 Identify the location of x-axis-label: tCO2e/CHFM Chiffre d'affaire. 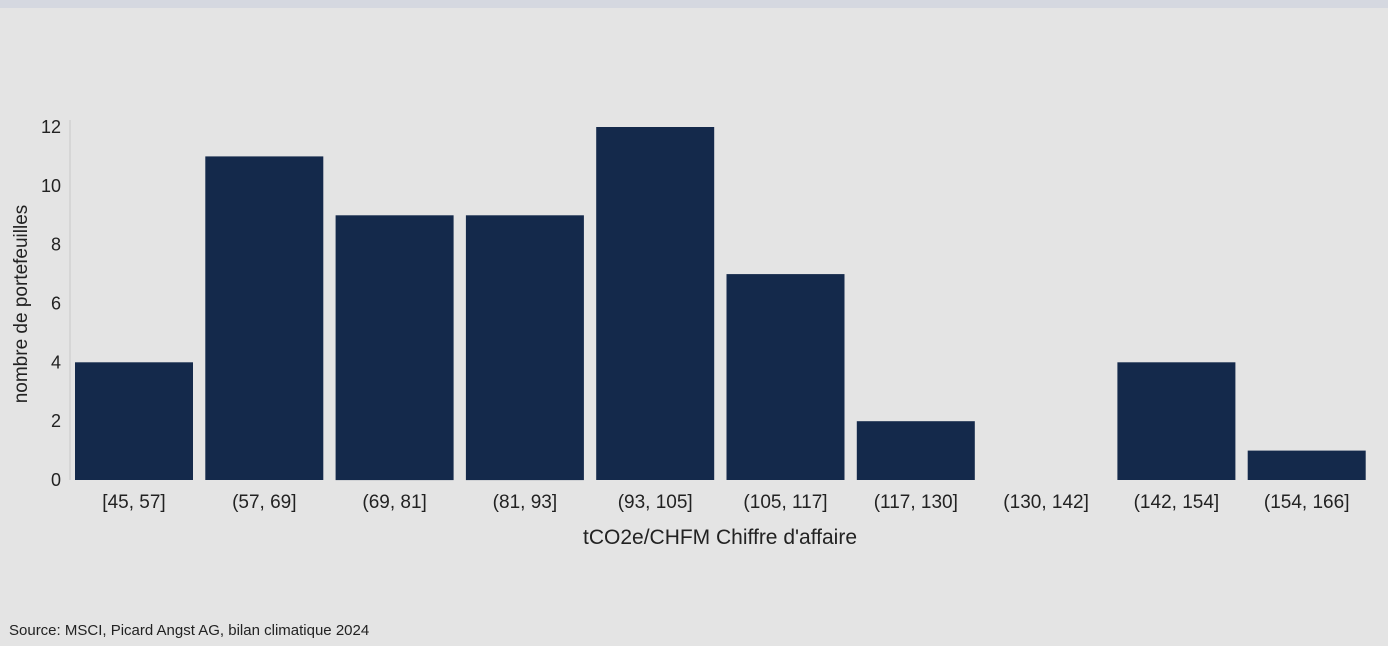
(720, 537).